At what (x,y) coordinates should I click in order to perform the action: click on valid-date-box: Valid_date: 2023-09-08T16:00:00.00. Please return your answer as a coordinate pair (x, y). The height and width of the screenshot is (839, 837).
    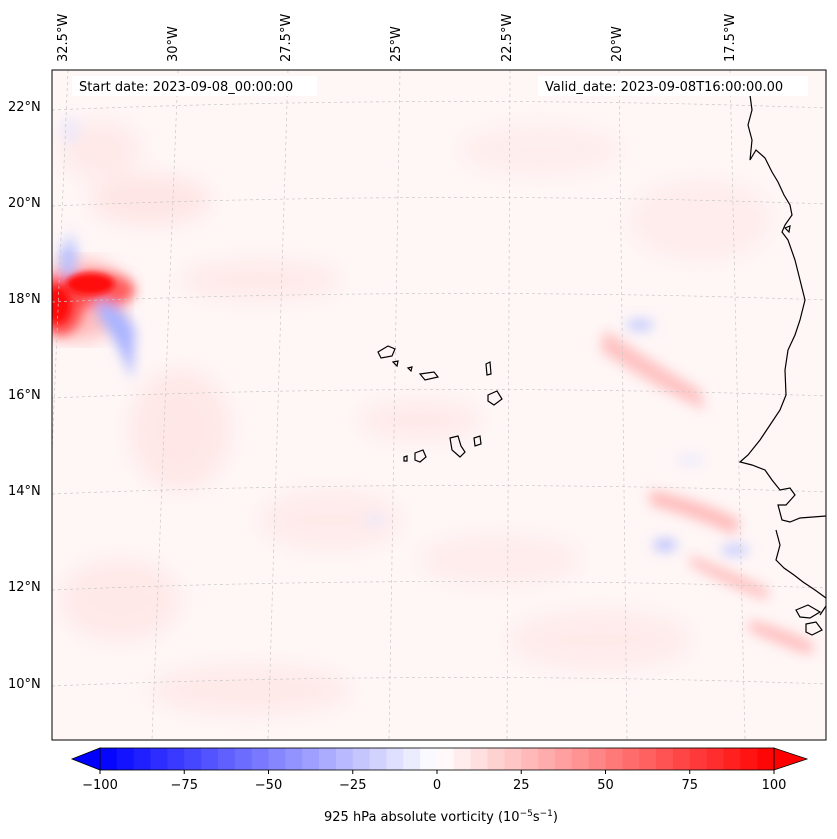
    Looking at the image, I should click on (673, 86).